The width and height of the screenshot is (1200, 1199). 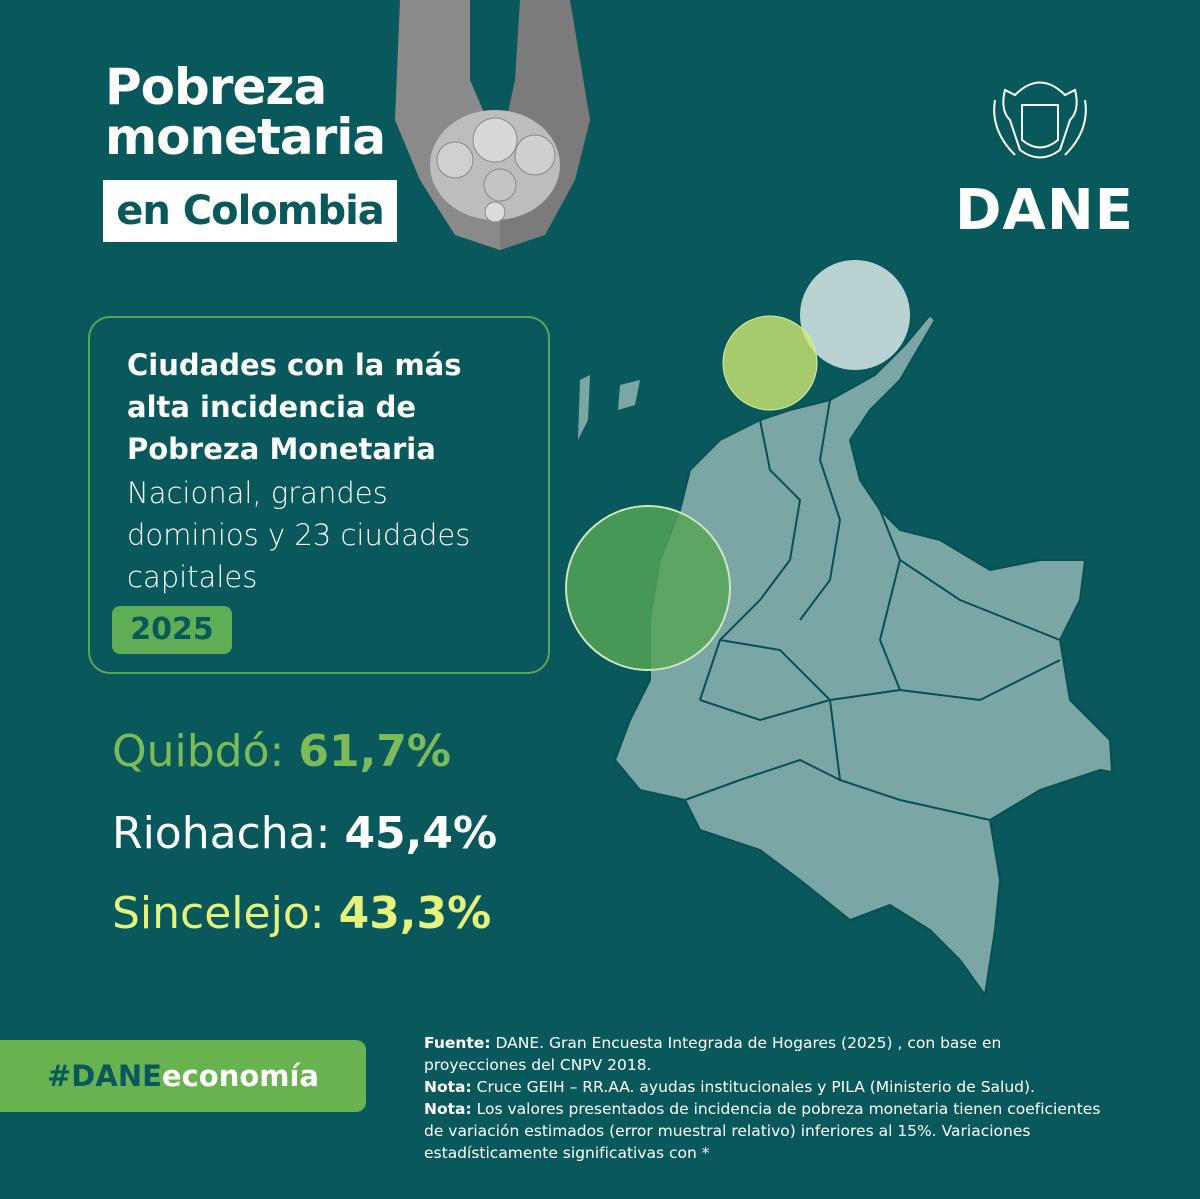 I want to click on city-name: Quibdó:, so click(x=198, y=751).